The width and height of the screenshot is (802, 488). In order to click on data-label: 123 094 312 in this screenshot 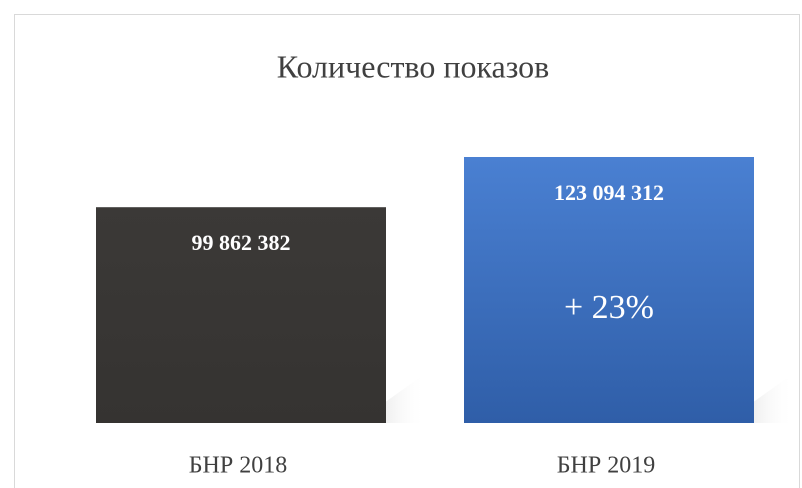, I will do `click(609, 192)`.